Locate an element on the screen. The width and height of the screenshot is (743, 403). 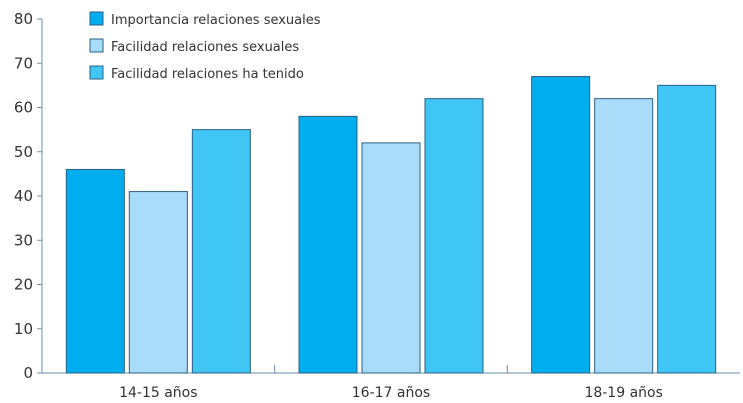
x-category-label: 14-15 años is located at coordinates (158, 393).